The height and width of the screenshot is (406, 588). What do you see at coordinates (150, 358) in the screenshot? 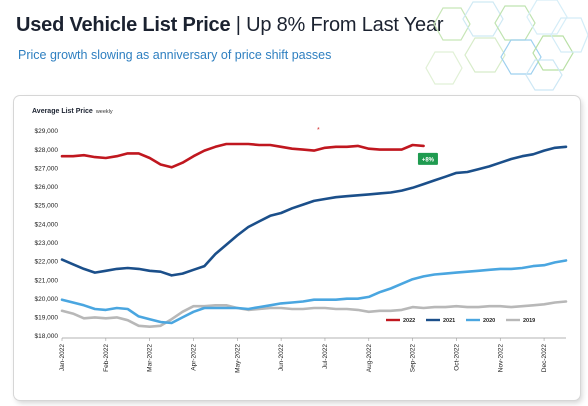
I see `x-tick-label: Mar-2022` at bounding box center [150, 358].